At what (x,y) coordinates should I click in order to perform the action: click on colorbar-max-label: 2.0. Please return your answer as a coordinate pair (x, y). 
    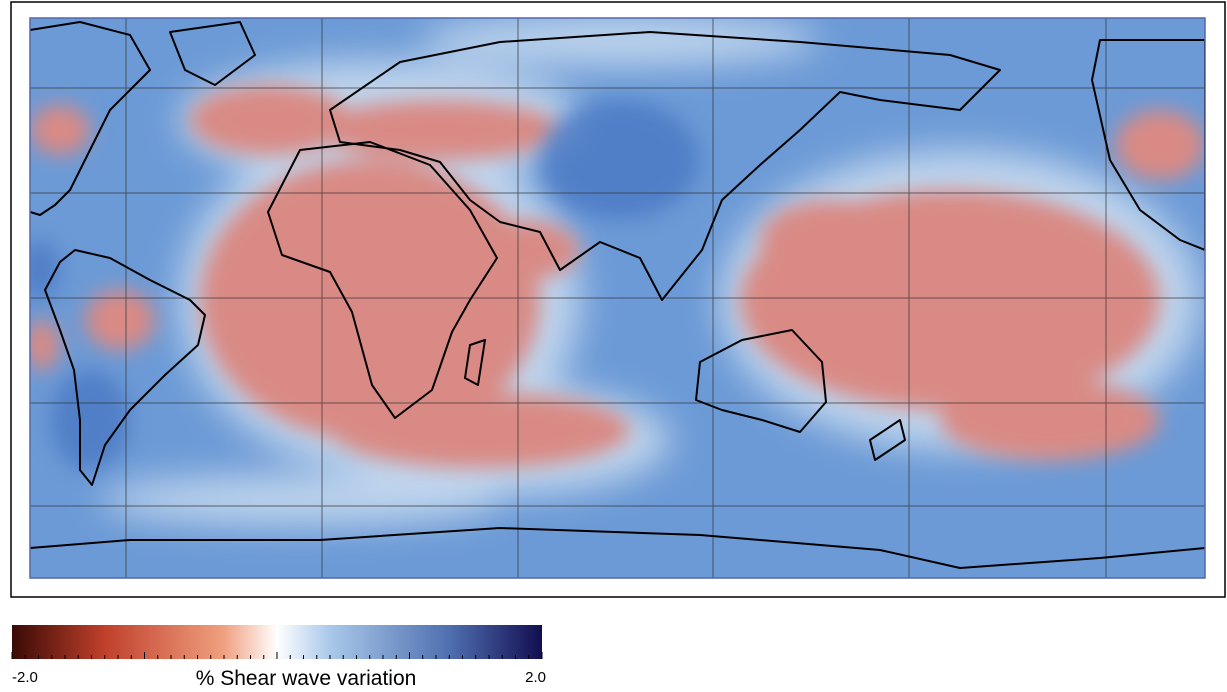
    Looking at the image, I should click on (535, 677).